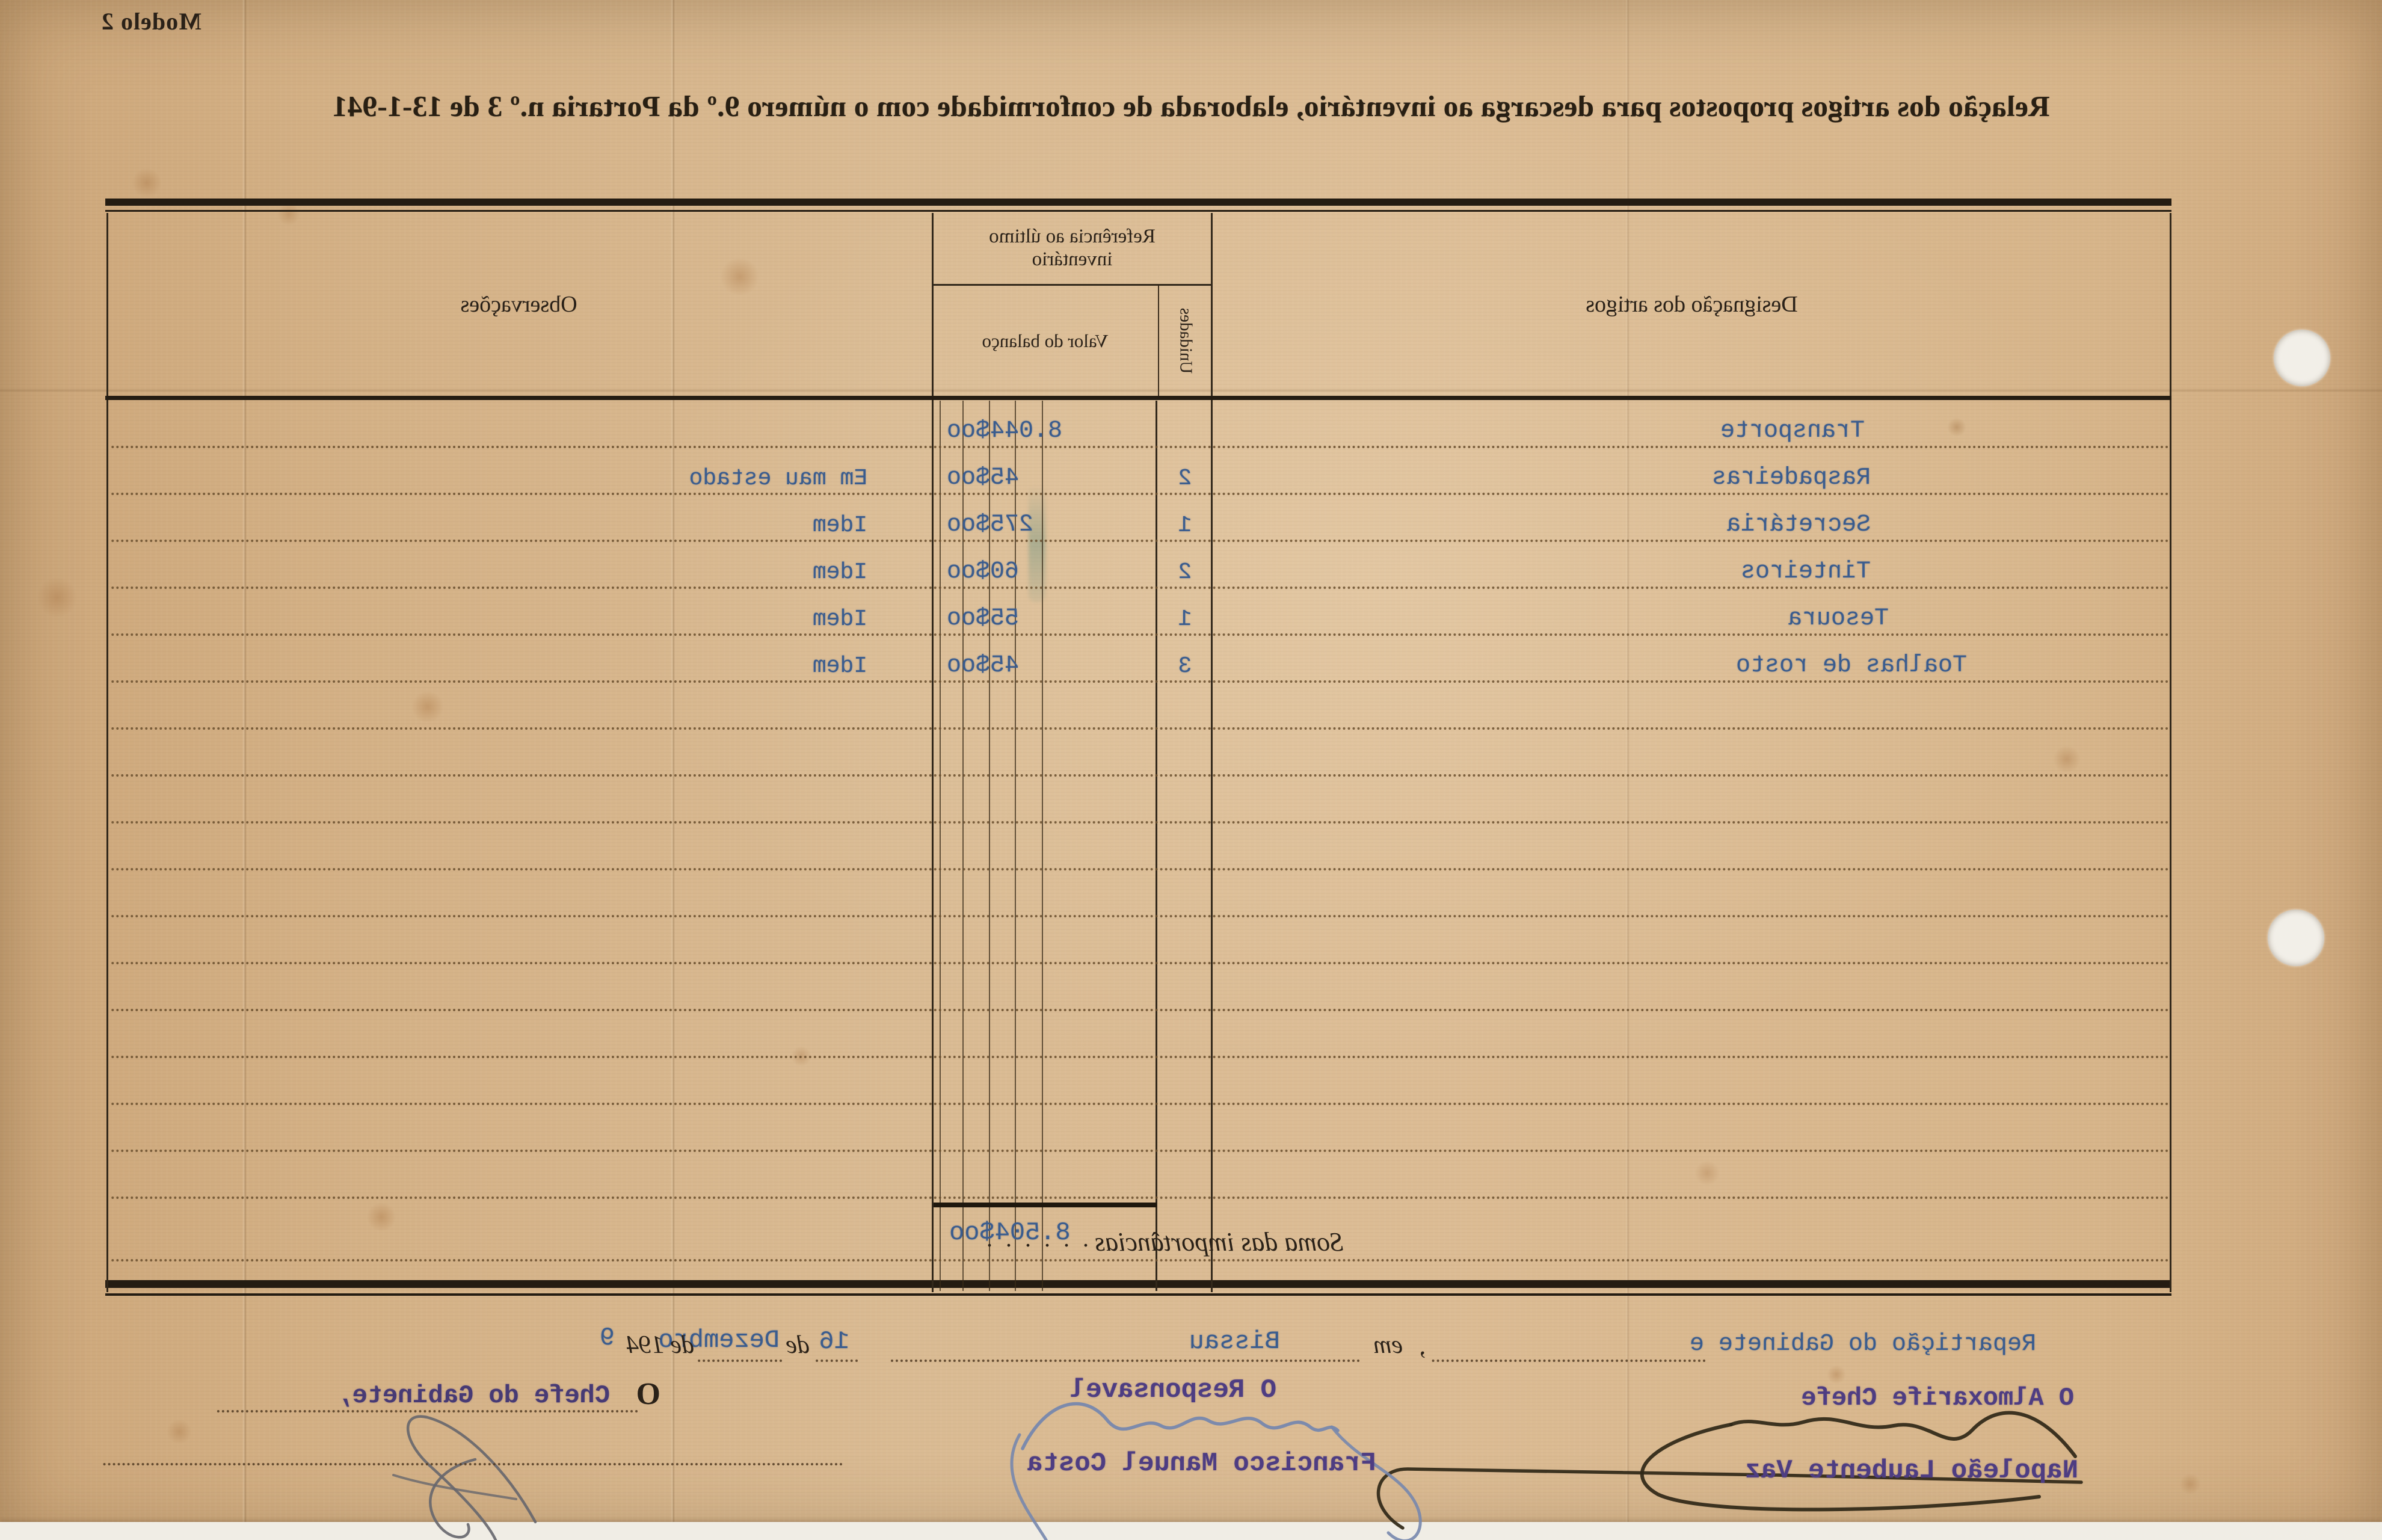 The width and height of the screenshot is (2382, 1540). I want to click on header-observacoes: Observações, so click(518, 304).